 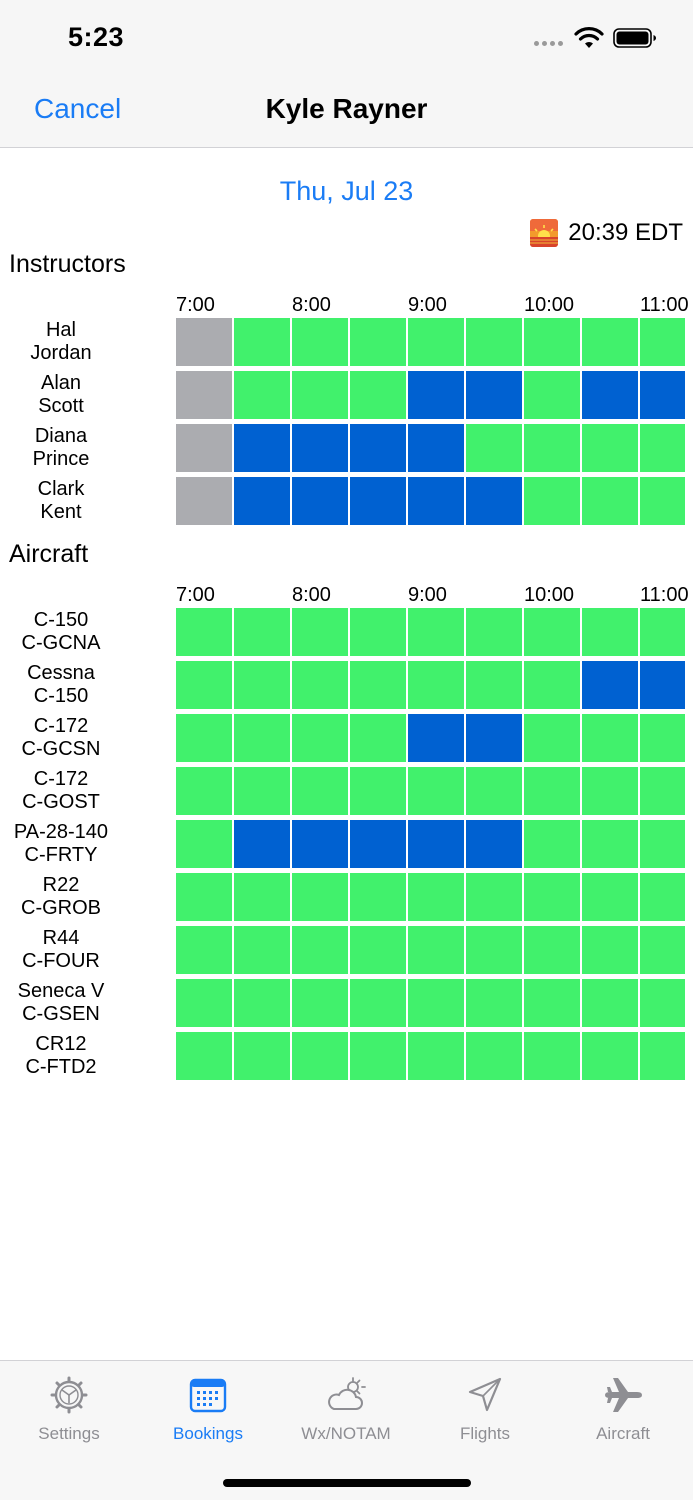 I want to click on tab-settings: Settings, so click(x=69, y=1410).